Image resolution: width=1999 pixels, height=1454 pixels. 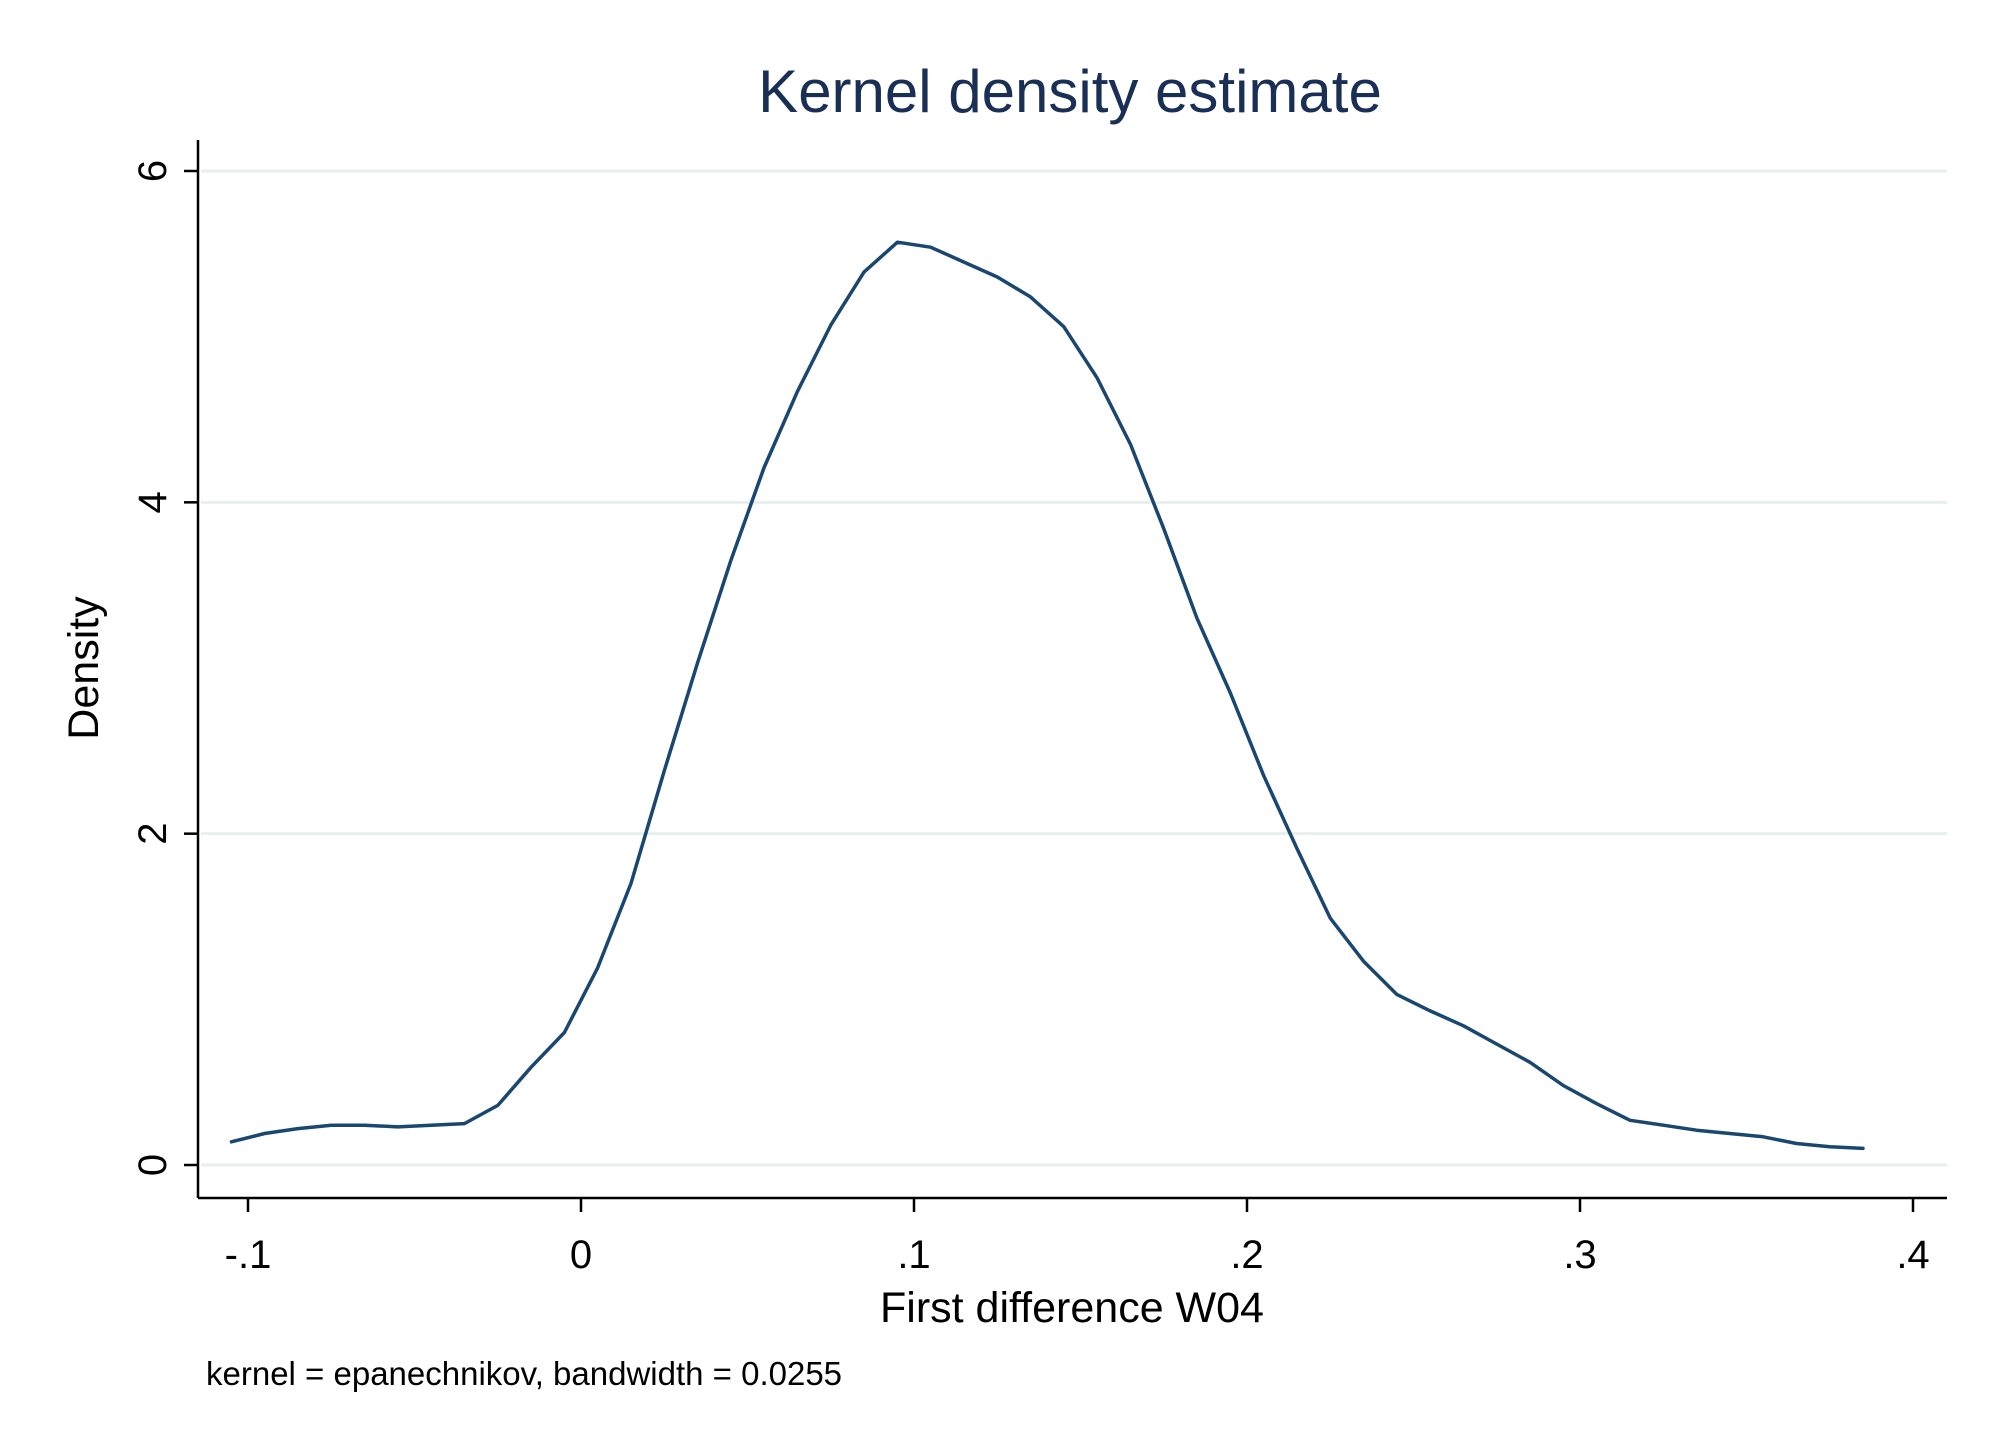 What do you see at coordinates (1246, 1255) in the screenshot?
I see `x-tick-label: .2` at bounding box center [1246, 1255].